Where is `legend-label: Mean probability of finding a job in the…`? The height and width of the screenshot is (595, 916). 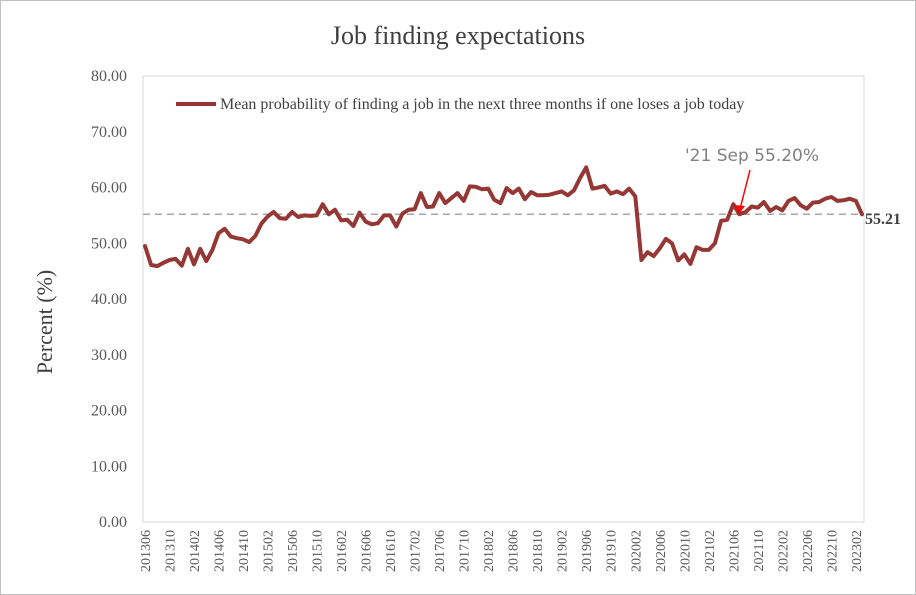
legend-label: Mean probability of finding a job in the… is located at coordinates (482, 104).